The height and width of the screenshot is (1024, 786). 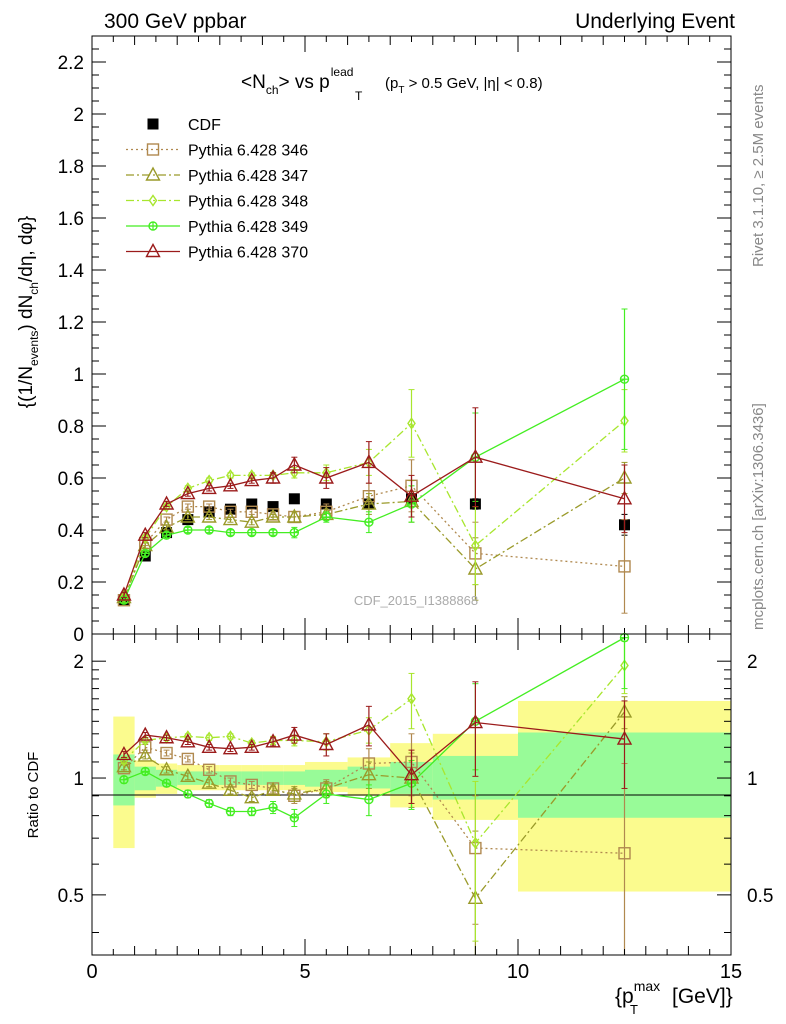 I want to click on ratio-ytick-label-right-2: 2, so click(x=752, y=662).